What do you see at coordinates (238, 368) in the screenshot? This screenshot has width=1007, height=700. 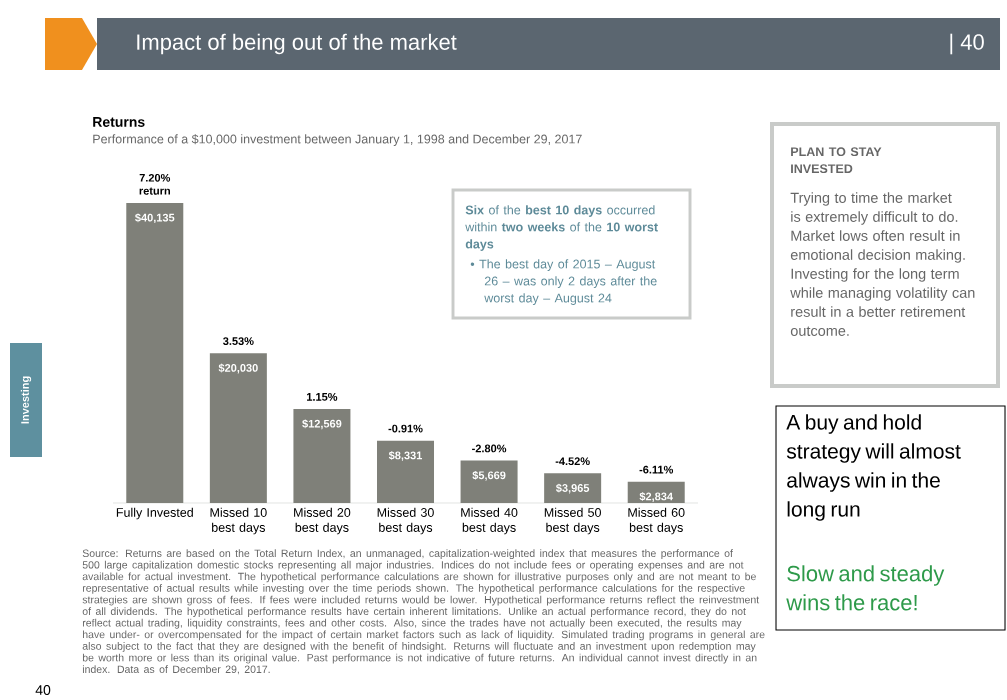 I see `data-label: $20,030` at bounding box center [238, 368].